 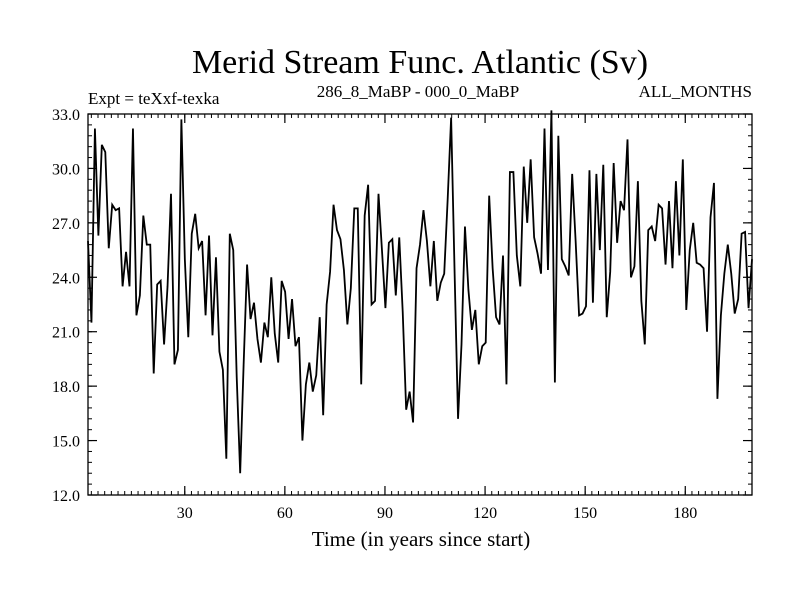 I want to click on x-tick-label: 90, so click(x=385, y=513).